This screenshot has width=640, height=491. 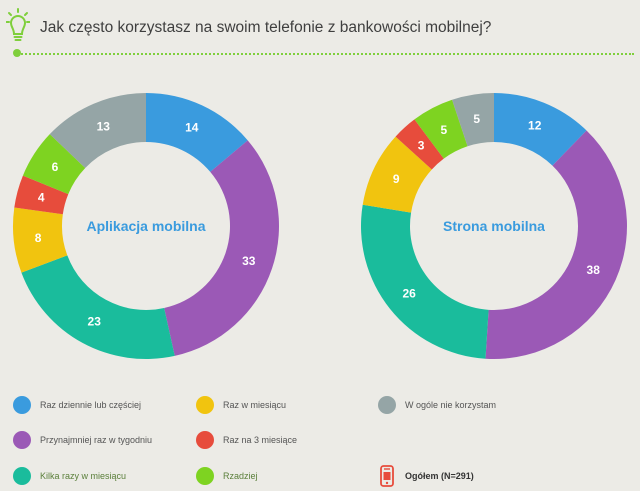 What do you see at coordinates (409, 294) in the screenshot?
I see `slice-value-label: 26` at bounding box center [409, 294].